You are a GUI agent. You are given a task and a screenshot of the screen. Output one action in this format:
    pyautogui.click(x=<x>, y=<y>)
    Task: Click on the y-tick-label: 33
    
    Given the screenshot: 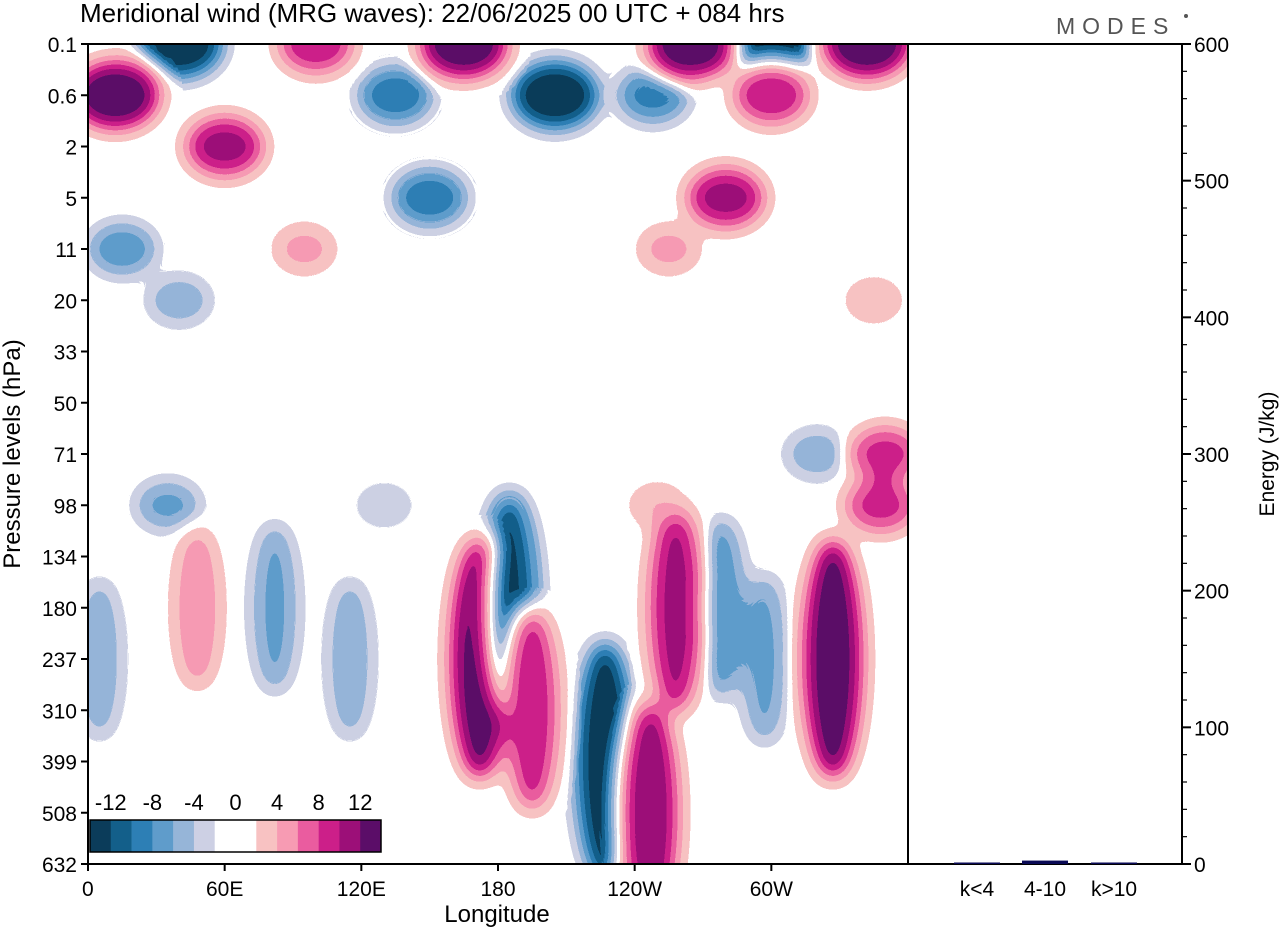 What is the action you would take?
    pyautogui.click(x=65, y=353)
    